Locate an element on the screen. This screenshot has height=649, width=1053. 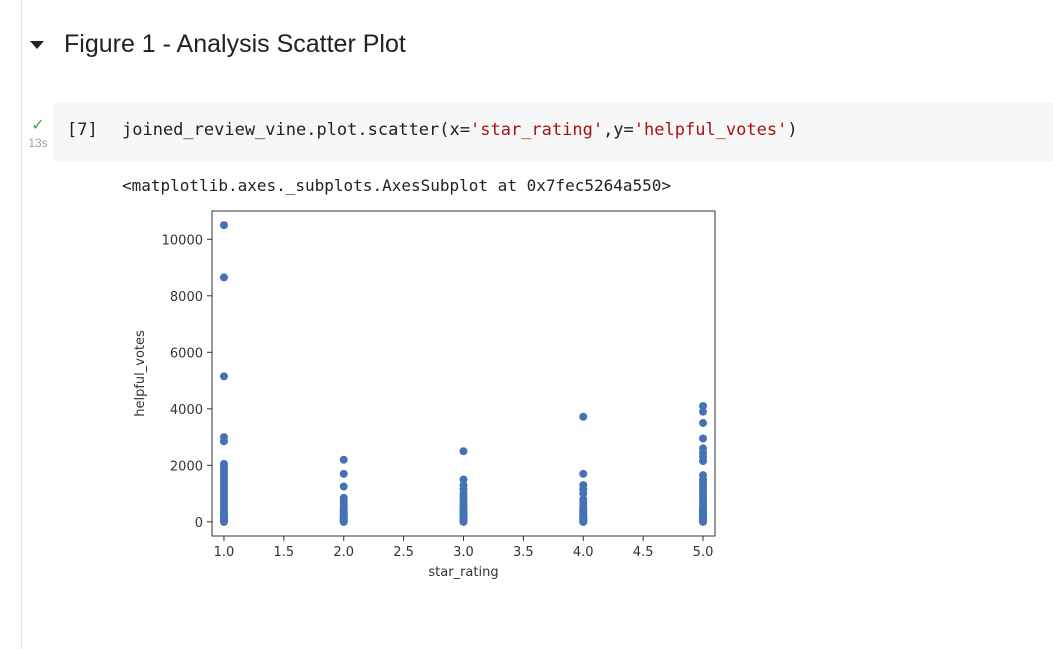
code-string-y: 'helpful_votes' is located at coordinates (710, 130).